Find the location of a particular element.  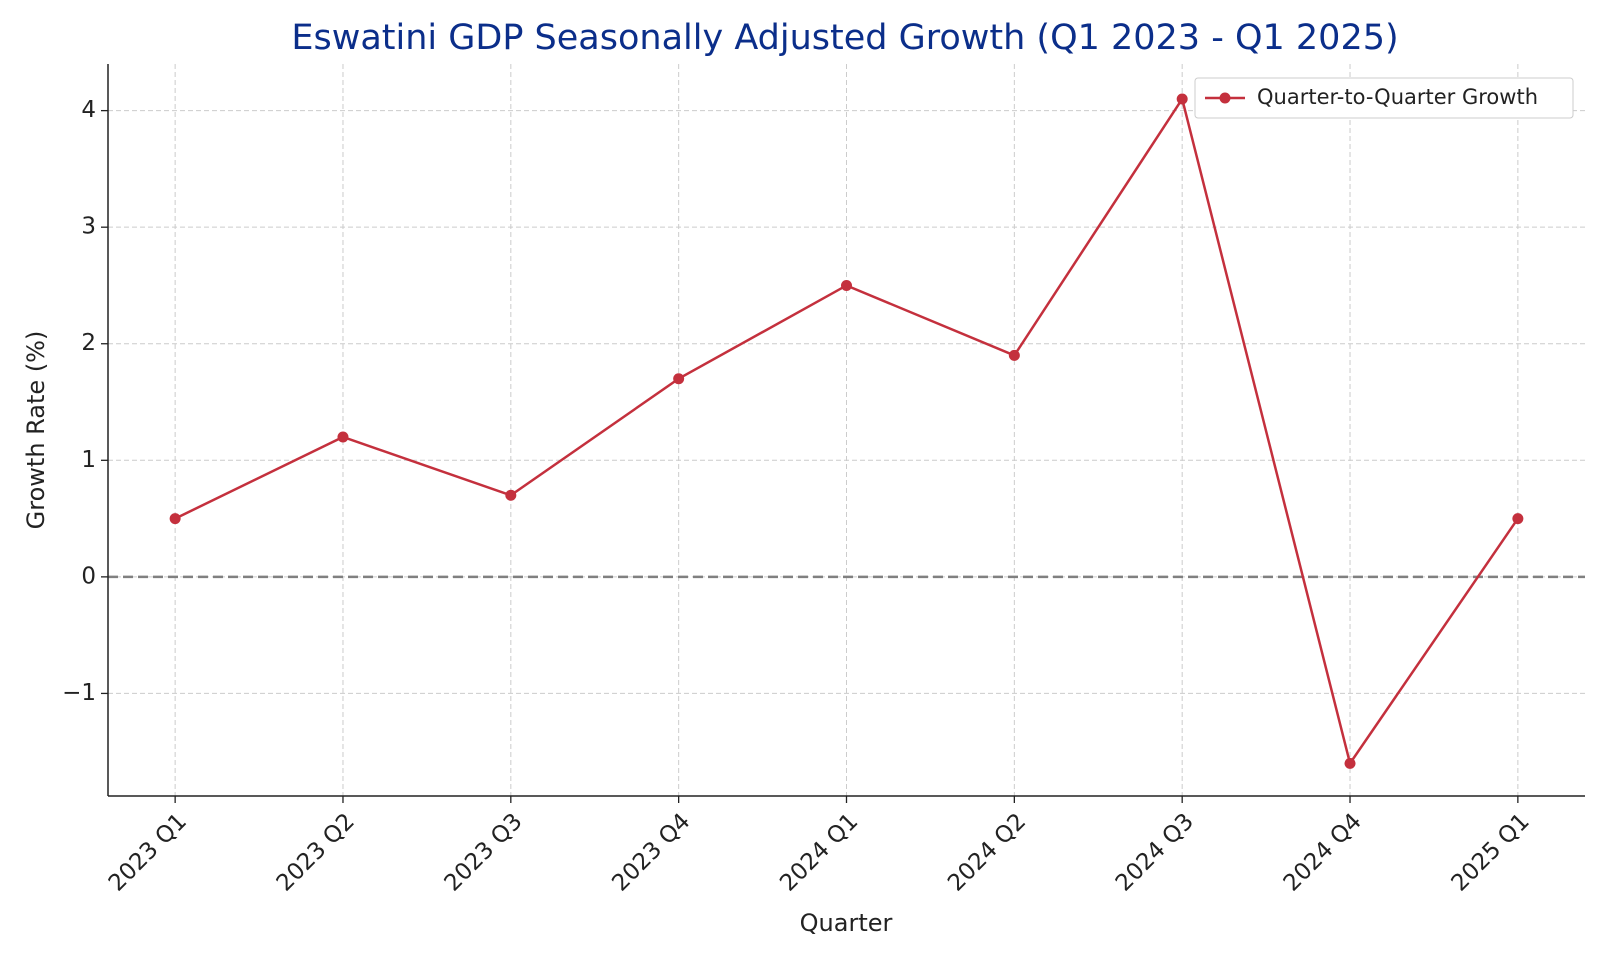

y-tick-label: 1 is located at coordinates (88, 460).